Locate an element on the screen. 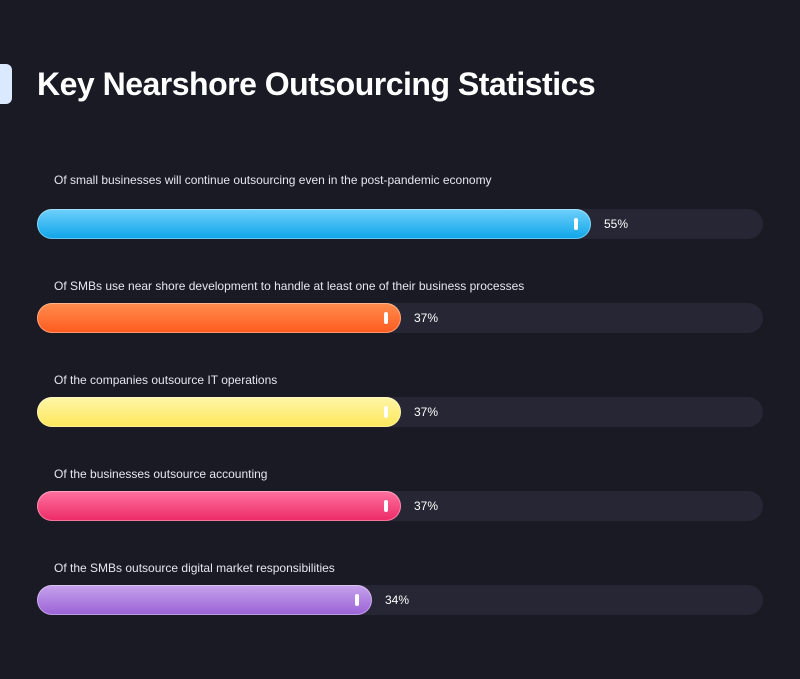 The image size is (800, 679). bar-track: 34% is located at coordinates (400, 600).